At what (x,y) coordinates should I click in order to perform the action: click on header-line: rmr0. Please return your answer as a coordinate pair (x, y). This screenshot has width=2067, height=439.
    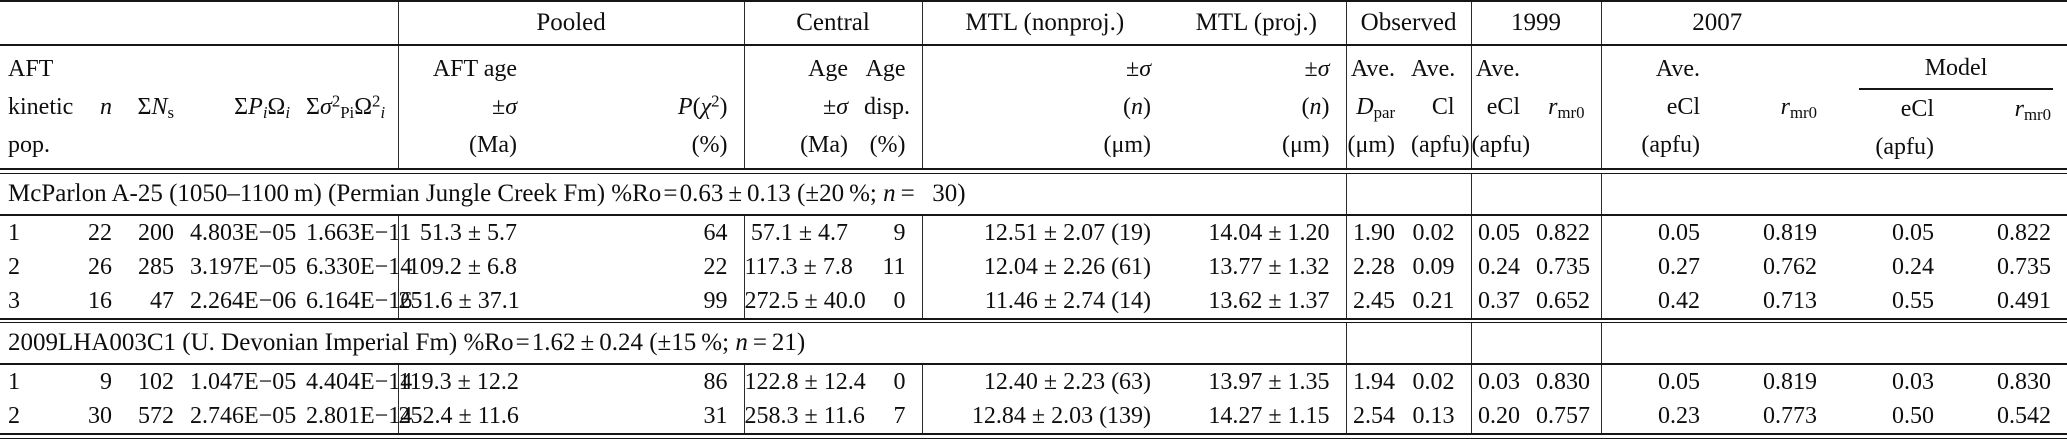
    Looking at the image, I should click on (1799, 108).